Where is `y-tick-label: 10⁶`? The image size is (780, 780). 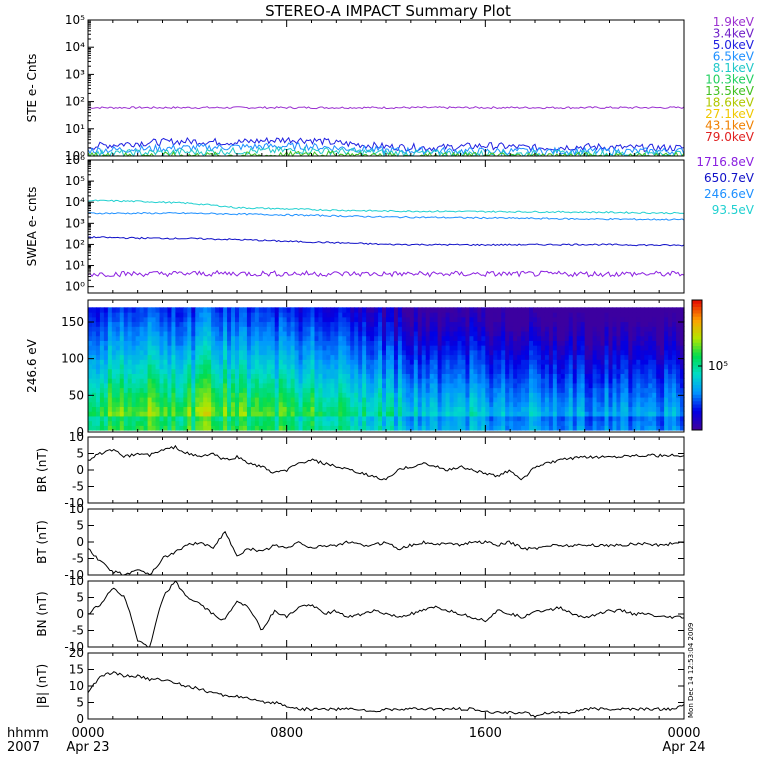 y-tick-label: 10⁶ is located at coordinates (75, 160).